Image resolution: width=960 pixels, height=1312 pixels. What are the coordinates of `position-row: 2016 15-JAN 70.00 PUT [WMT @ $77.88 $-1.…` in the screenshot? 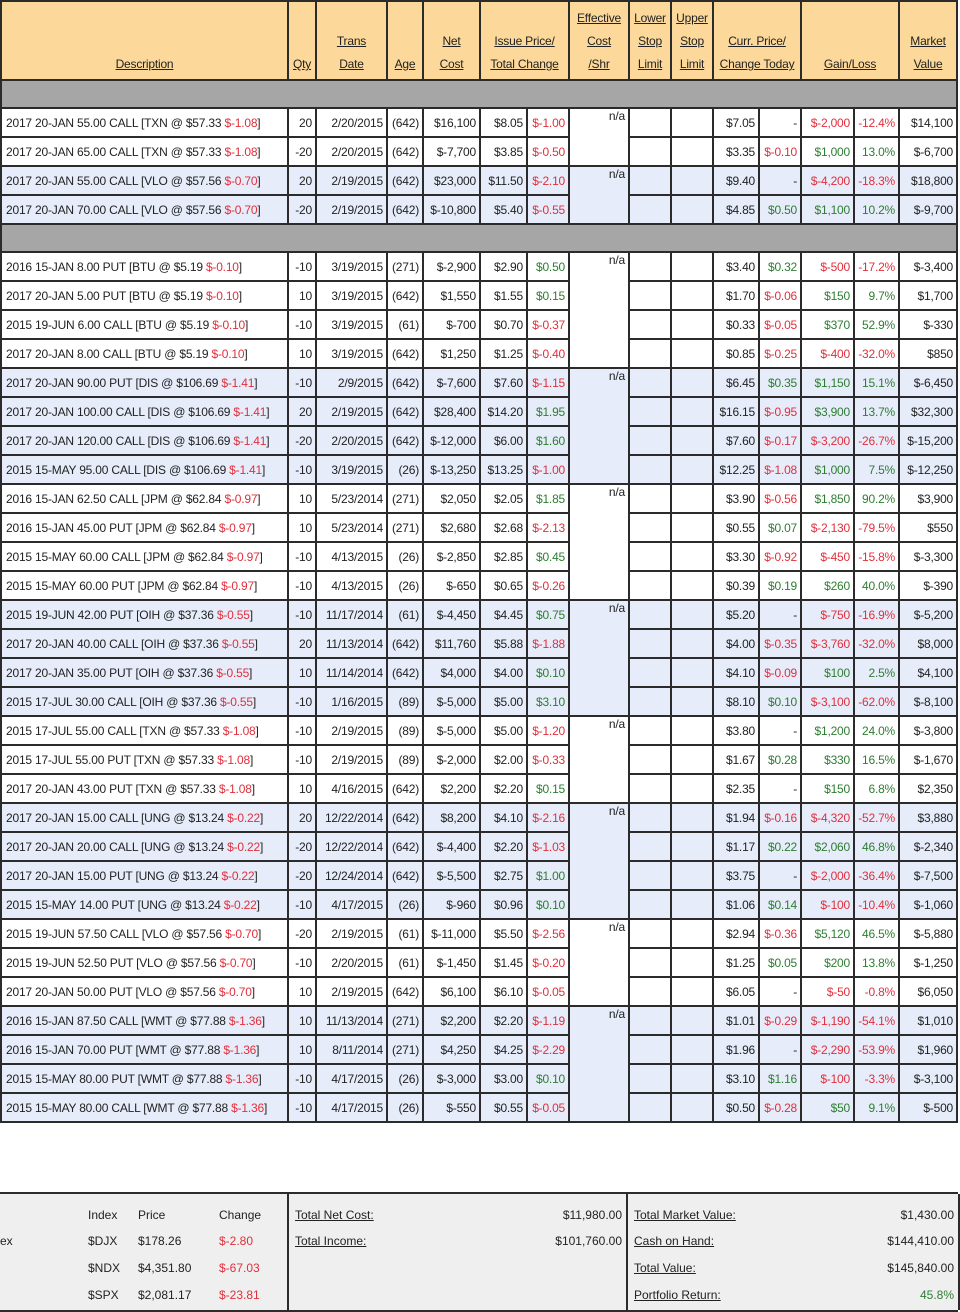 It's located at (479, 1049).